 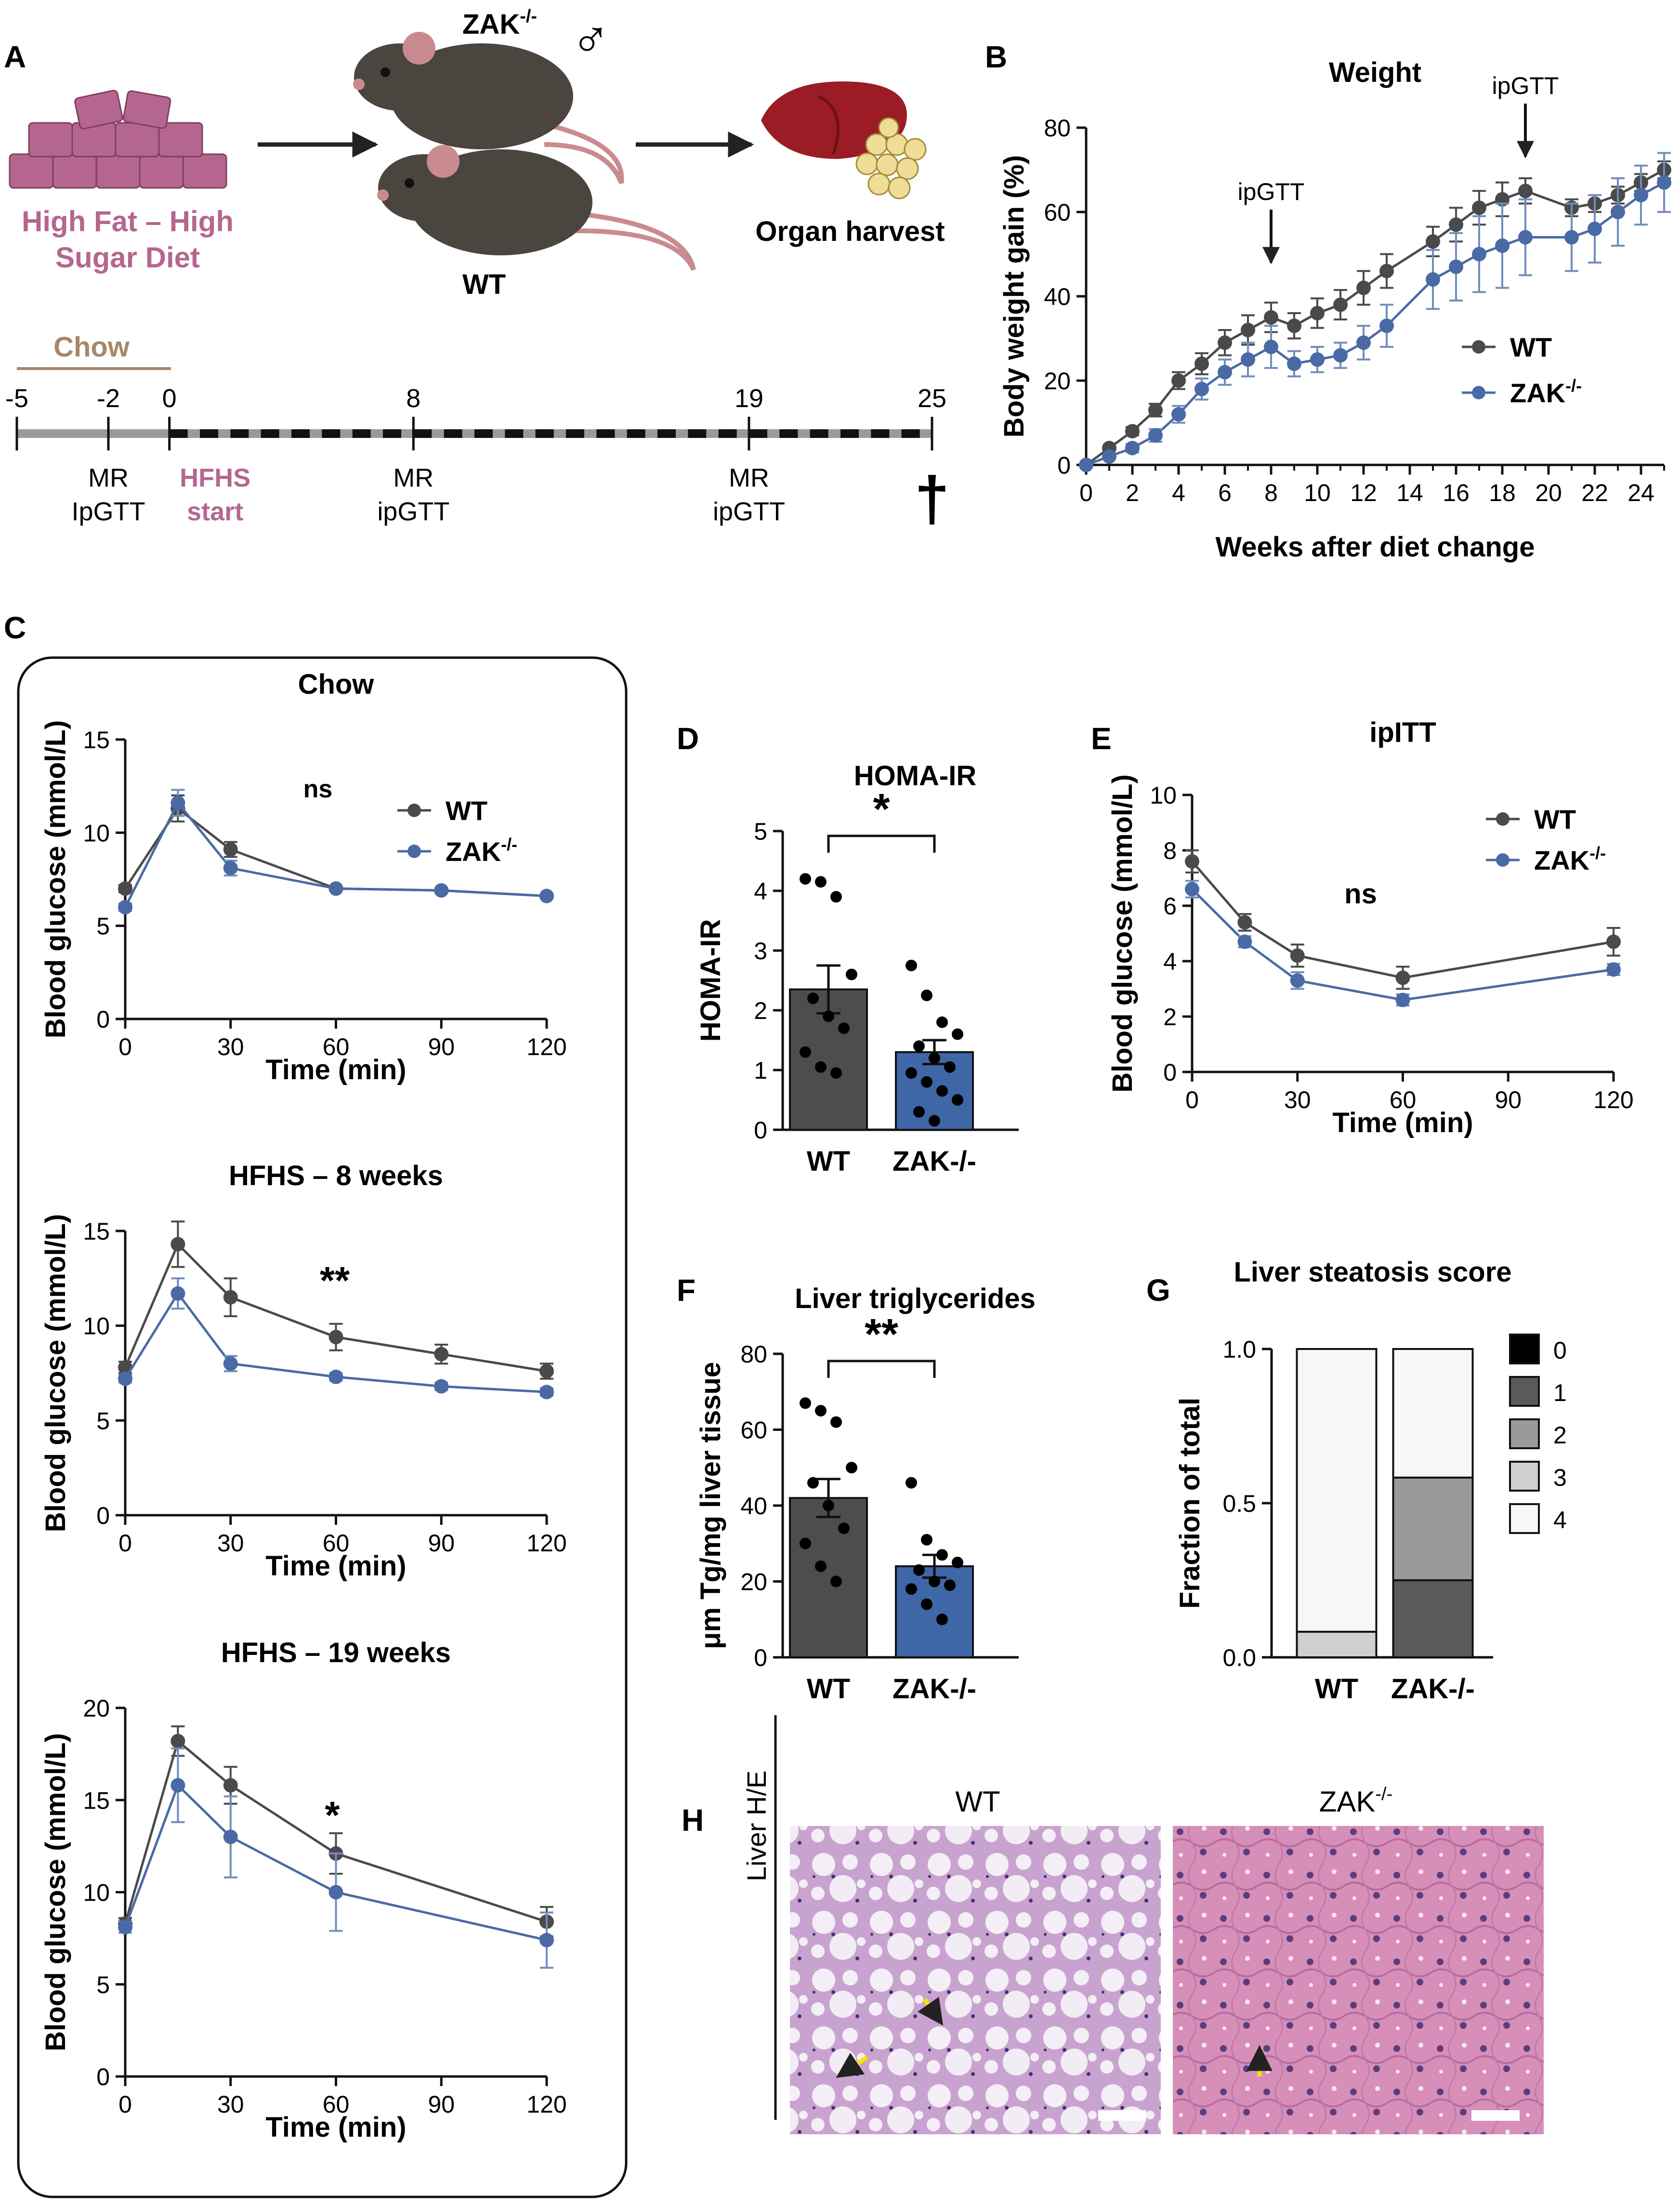 What do you see at coordinates (335, 1307) in the screenshot?
I see `series-line-wt` at bounding box center [335, 1307].